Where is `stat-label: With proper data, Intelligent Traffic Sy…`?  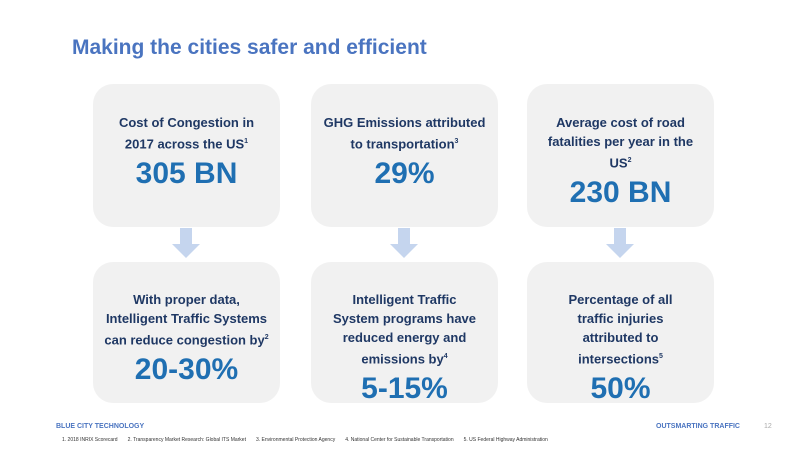
stat-label: With proper data, Intelligent Traffic Sy… is located at coordinates (186, 320).